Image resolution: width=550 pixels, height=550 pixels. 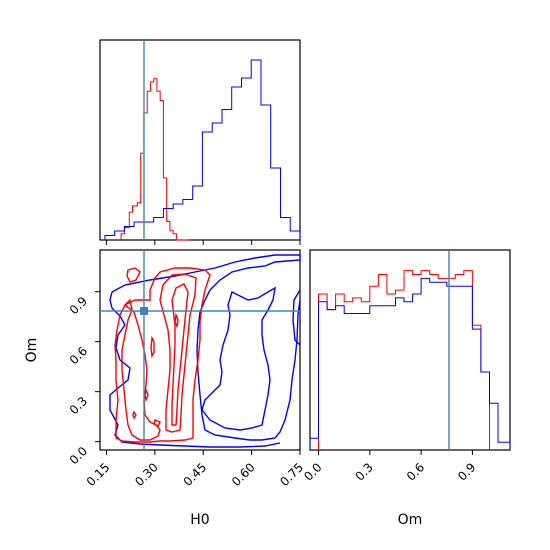 What do you see at coordinates (32, 350) in the screenshot?
I see `y-axis-label-om: Om` at bounding box center [32, 350].